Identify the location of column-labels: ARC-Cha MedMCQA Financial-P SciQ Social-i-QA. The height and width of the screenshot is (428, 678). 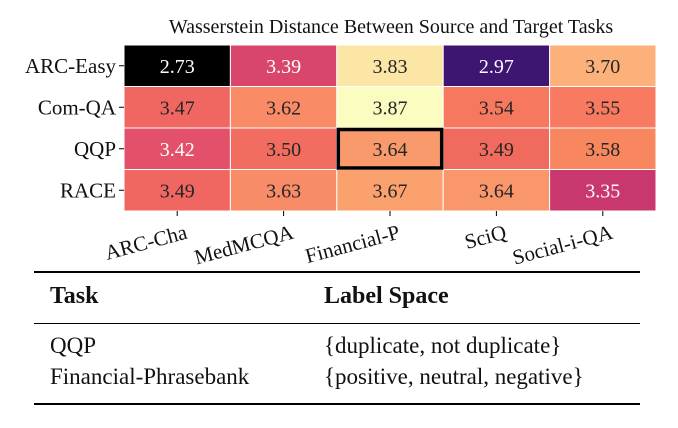
(359, 240).